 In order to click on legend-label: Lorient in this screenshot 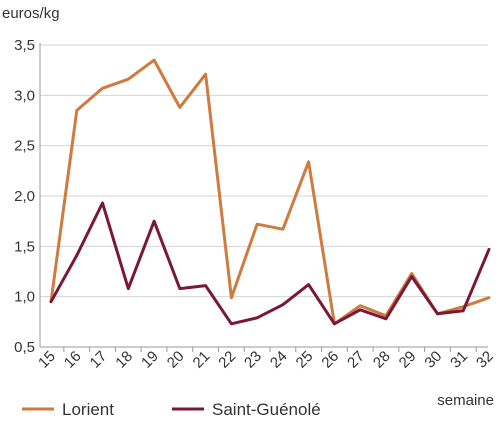, I will do `click(88, 409)`.